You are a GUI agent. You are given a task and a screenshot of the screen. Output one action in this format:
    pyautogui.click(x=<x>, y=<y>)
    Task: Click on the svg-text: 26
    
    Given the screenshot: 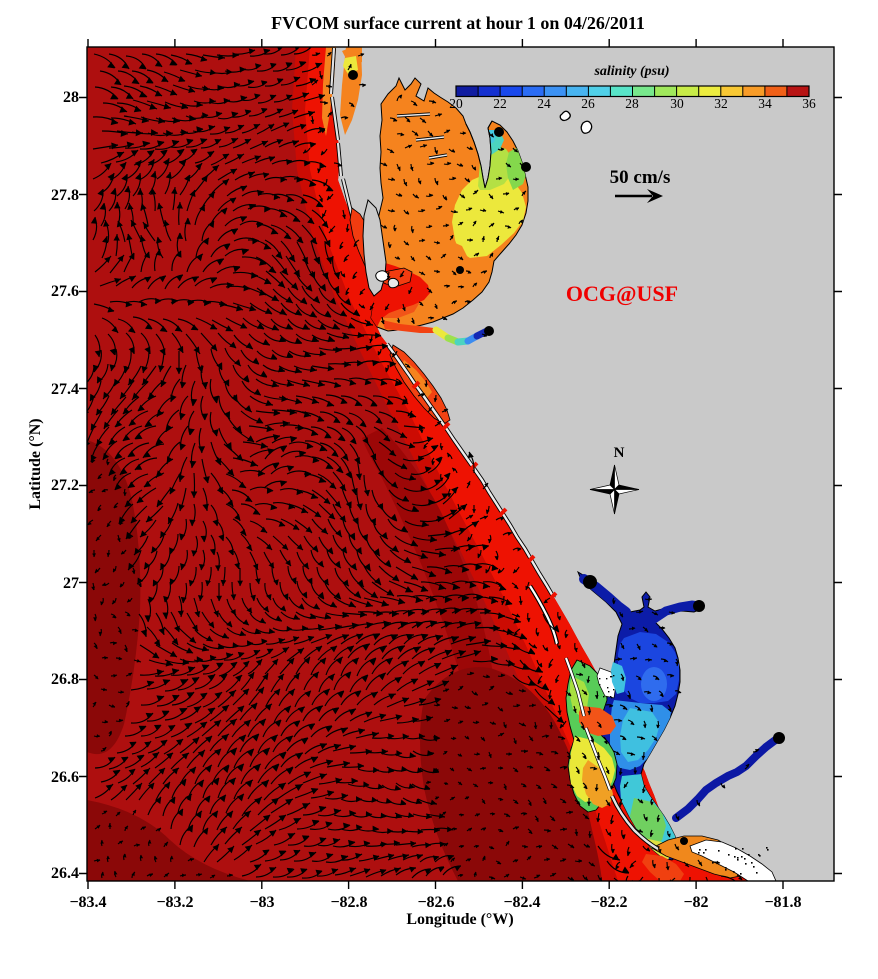 What is the action you would take?
    pyautogui.click(x=588, y=103)
    